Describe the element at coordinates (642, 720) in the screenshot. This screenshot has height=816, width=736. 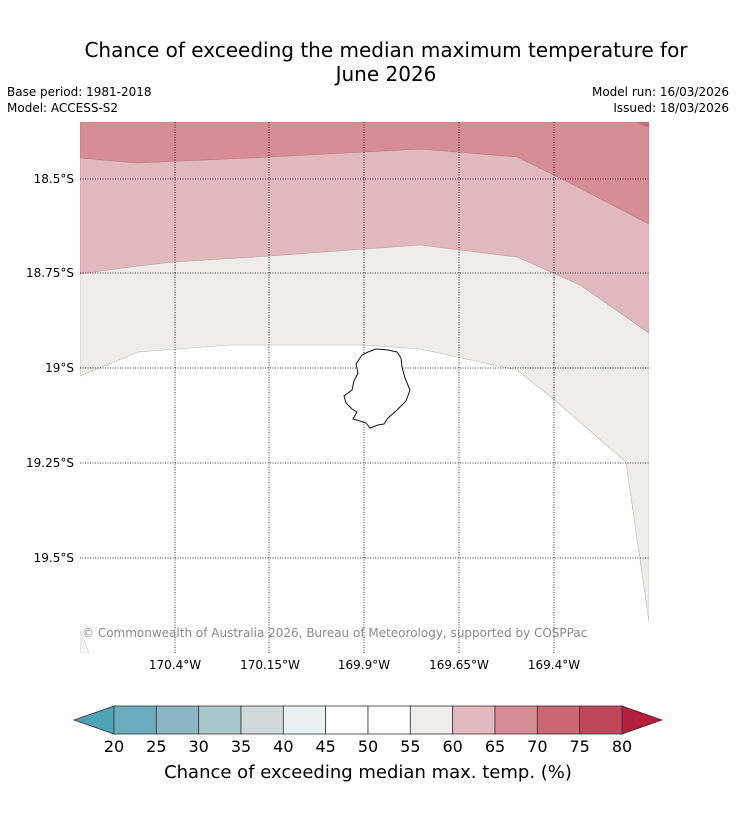
I see `colorbar-over-arrow` at that location.